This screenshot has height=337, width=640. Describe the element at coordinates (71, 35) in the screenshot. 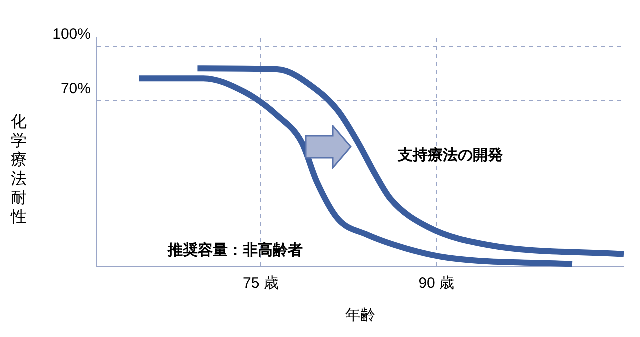

I see `y-tick-label: 100%` at that location.